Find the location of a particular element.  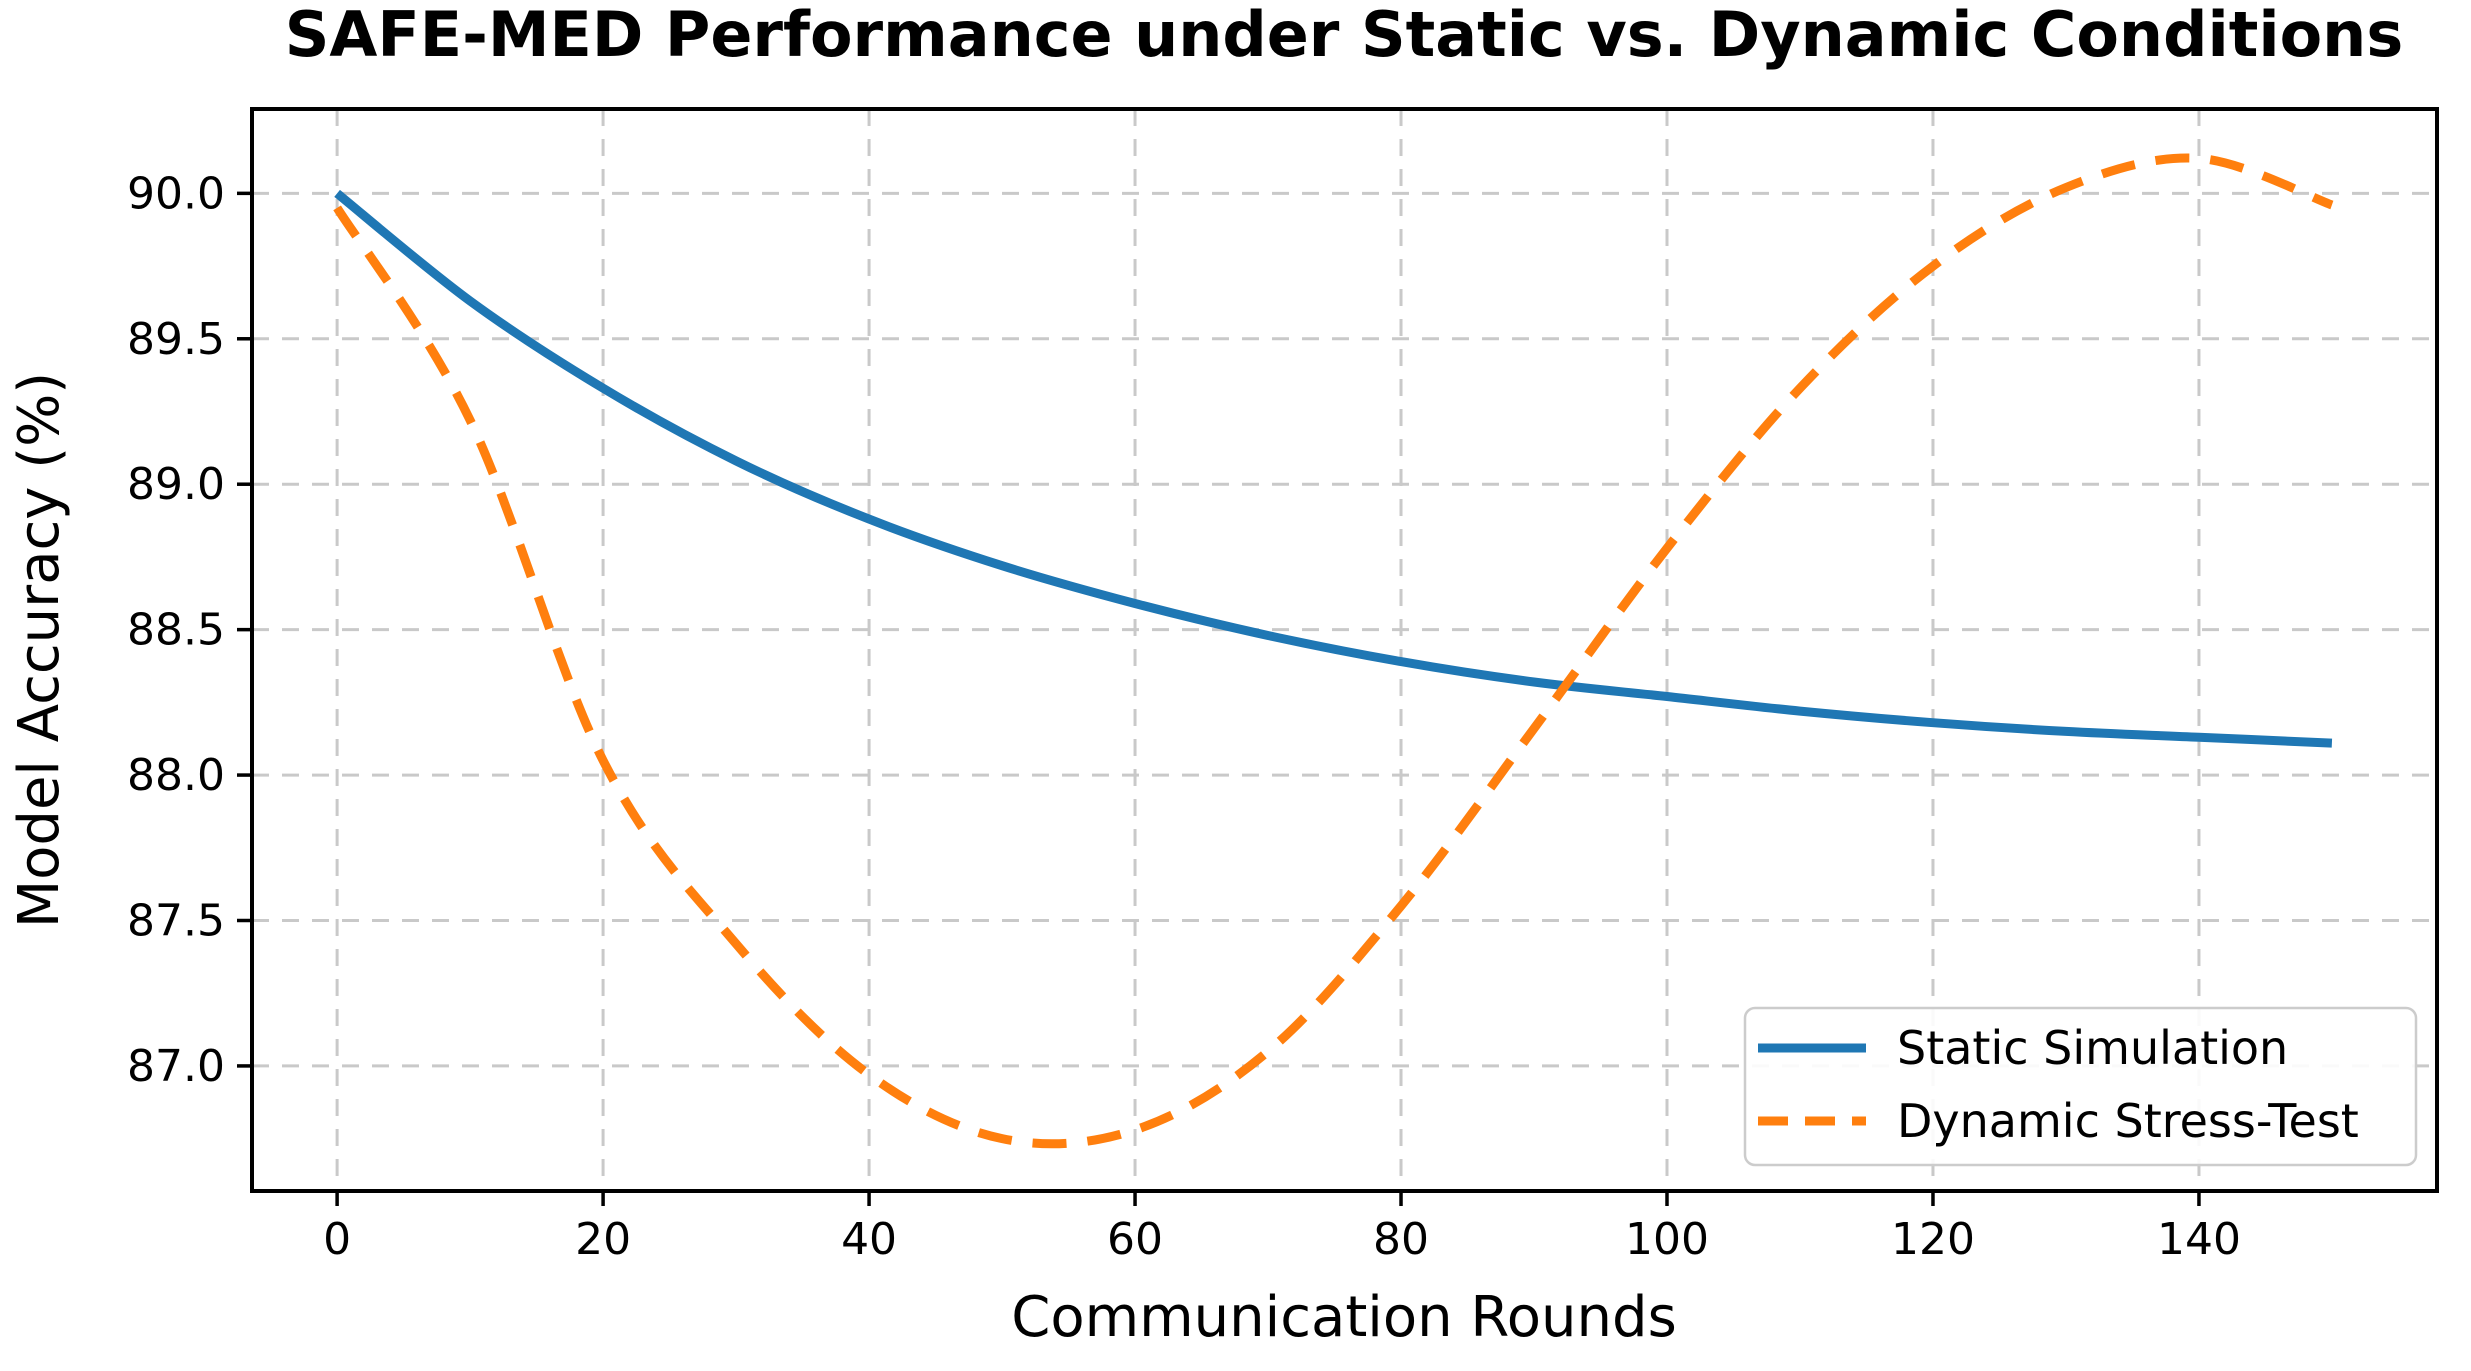

y-tick-label: 87.0 is located at coordinates (176, 1066).